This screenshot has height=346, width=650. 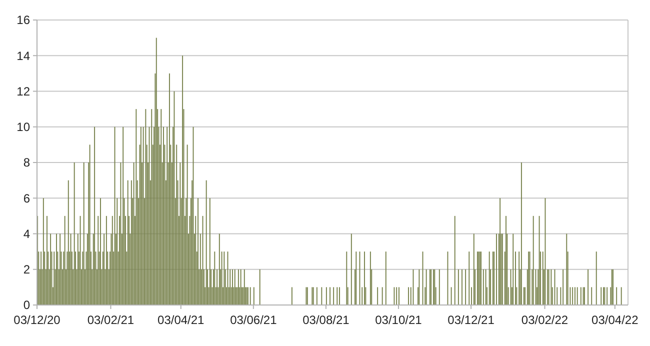 I want to click on x-tick-label: 03/04/22, so click(x=615, y=320).